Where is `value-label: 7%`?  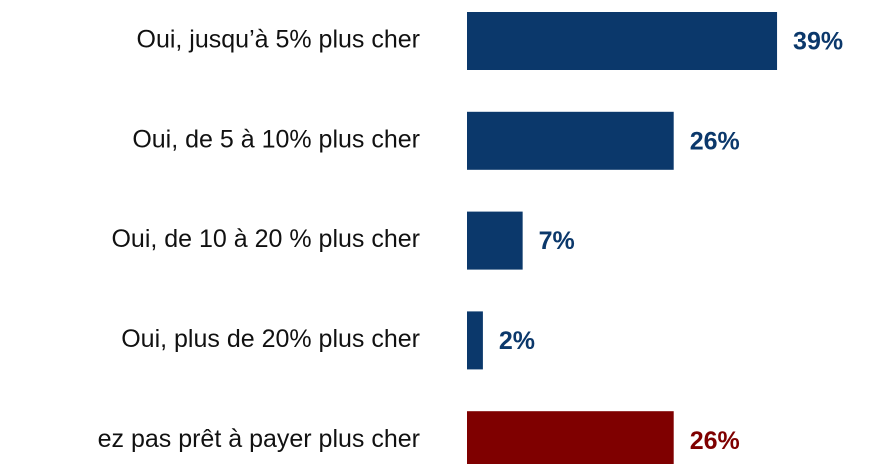
value-label: 7% is located at coordinates (557, 241).